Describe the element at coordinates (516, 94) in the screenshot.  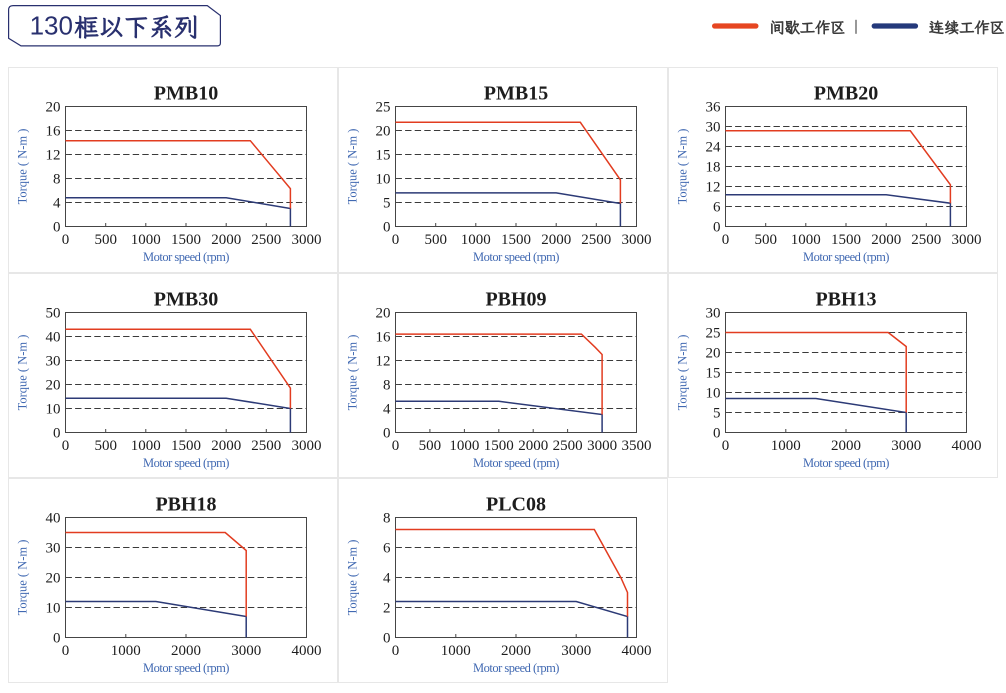
I see `svg-text: PMB15` at that location.